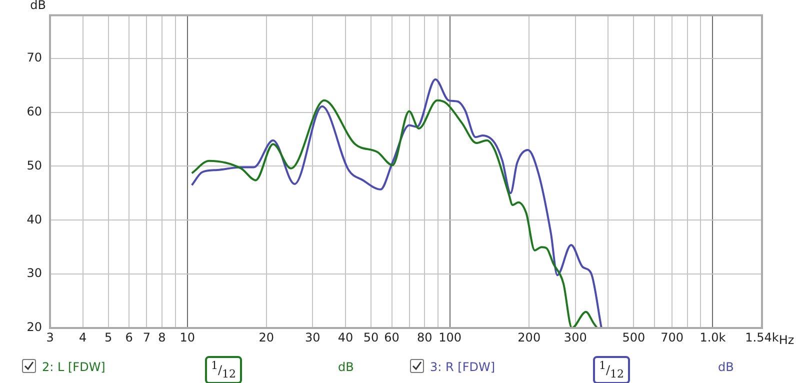 This screenshot has width=800, height=383. What do you see at coordinates (371, 337) in the screenshot?
I see `x-tick-label: 50` at bounding box center [371, 337].